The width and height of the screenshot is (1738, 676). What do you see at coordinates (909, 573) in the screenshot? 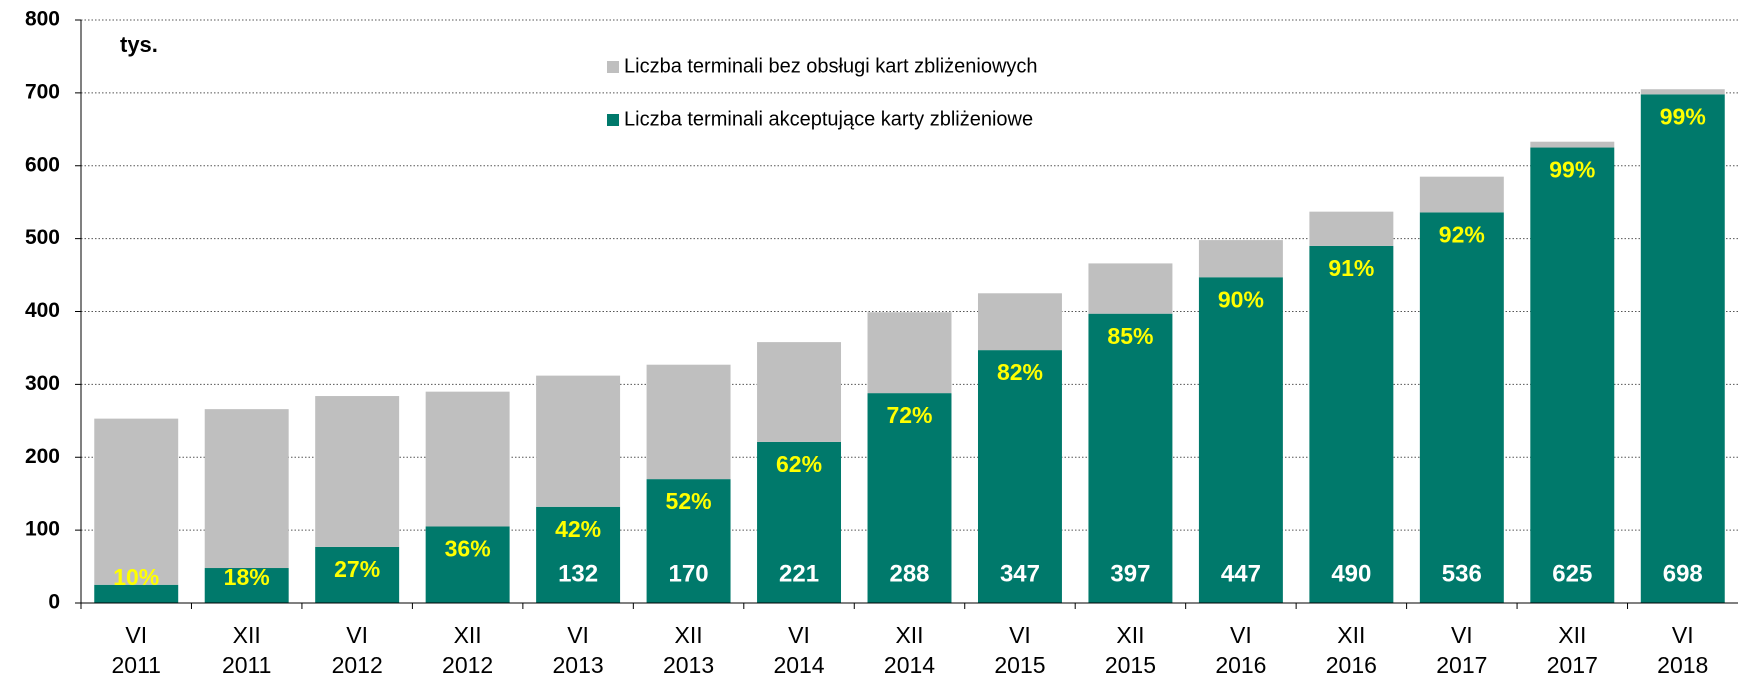
I see `value-label: 288` at bounding box center [909, 573].